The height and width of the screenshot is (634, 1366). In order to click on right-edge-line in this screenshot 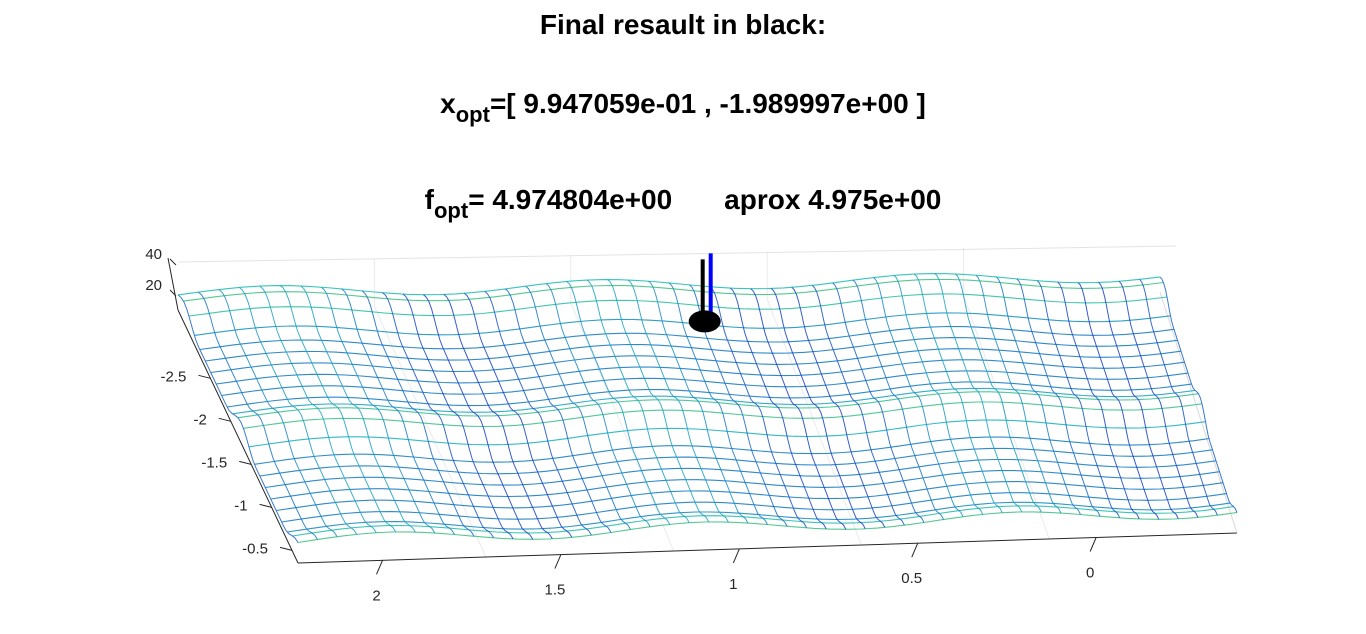, I will do `click(1198, 412)`.